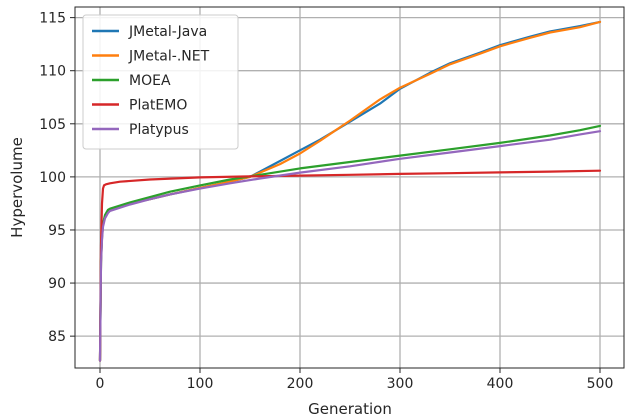  What do you see at coordinates (158, 106) in the screenshot?
I see `legend-entry: PlatEMO` at bounding box center [158, 106].